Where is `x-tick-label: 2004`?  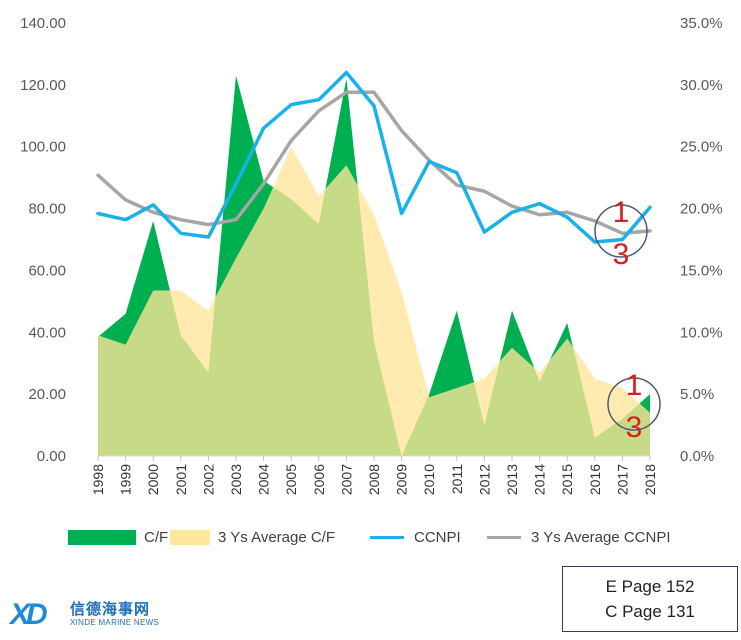 x-tick-label: 2004 is located at coordinates (264, 479).